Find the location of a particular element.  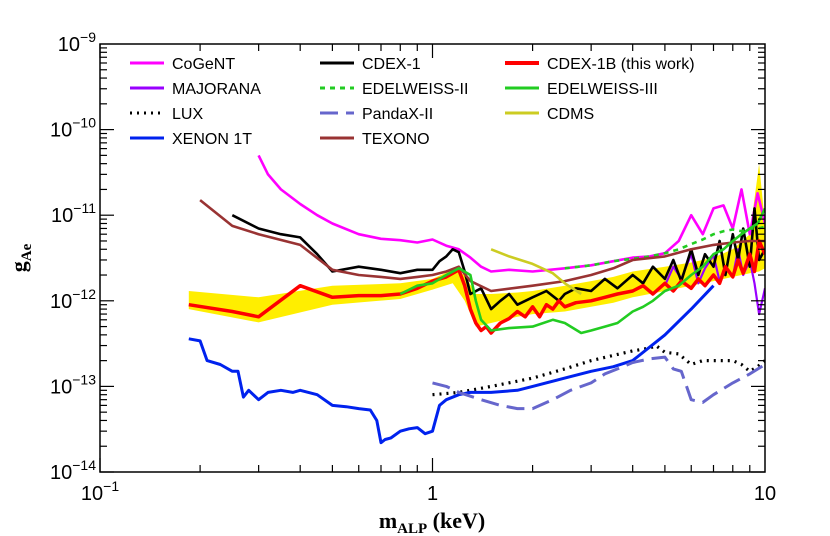

legend-label: EDELWEISS-II is located at coordinates (415, 89).